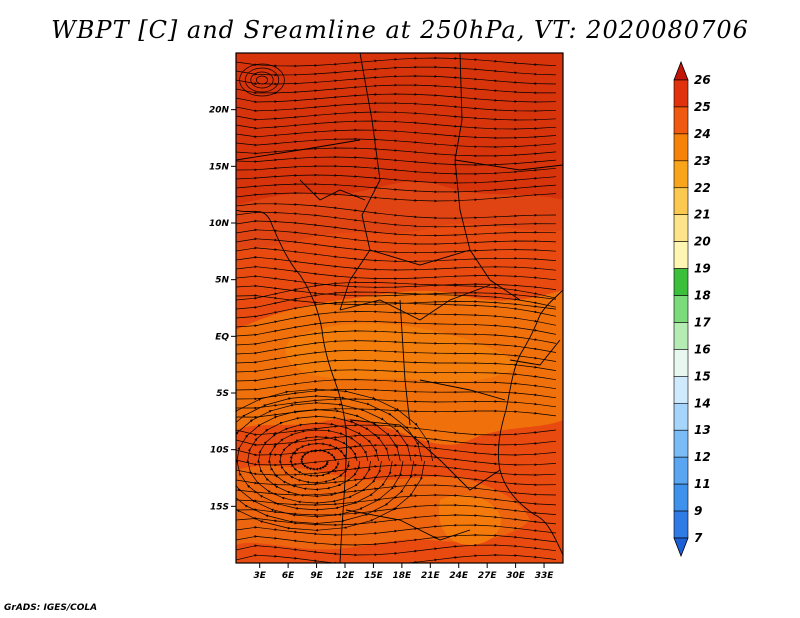 The width and height of the screenshot is (800, 618). What do you see at coordinates (51, 608) in the screenshot?
I see `grads-credit: GrADS: IGES/COLA` at bounding box center [51, 608].